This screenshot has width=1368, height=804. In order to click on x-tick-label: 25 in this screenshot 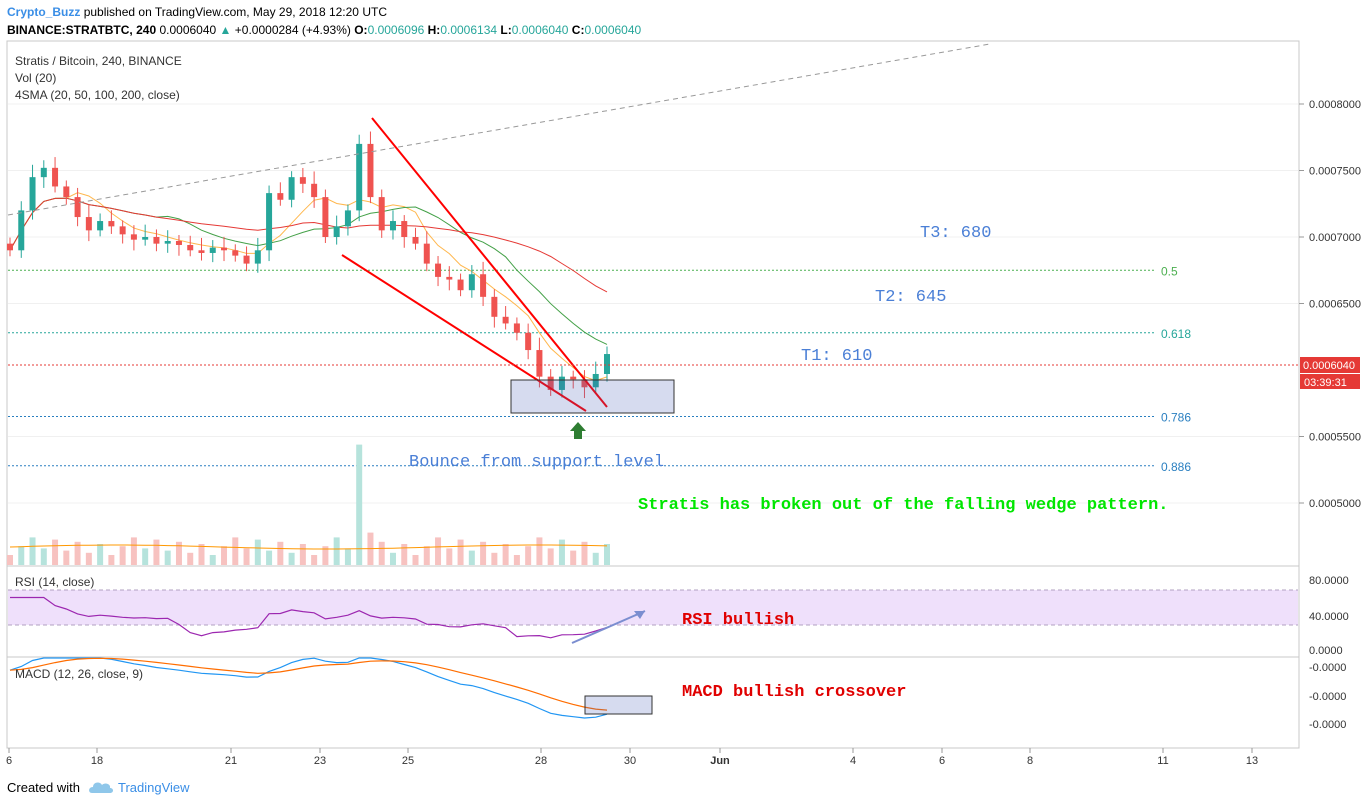, I will do `click(408, 761)`.